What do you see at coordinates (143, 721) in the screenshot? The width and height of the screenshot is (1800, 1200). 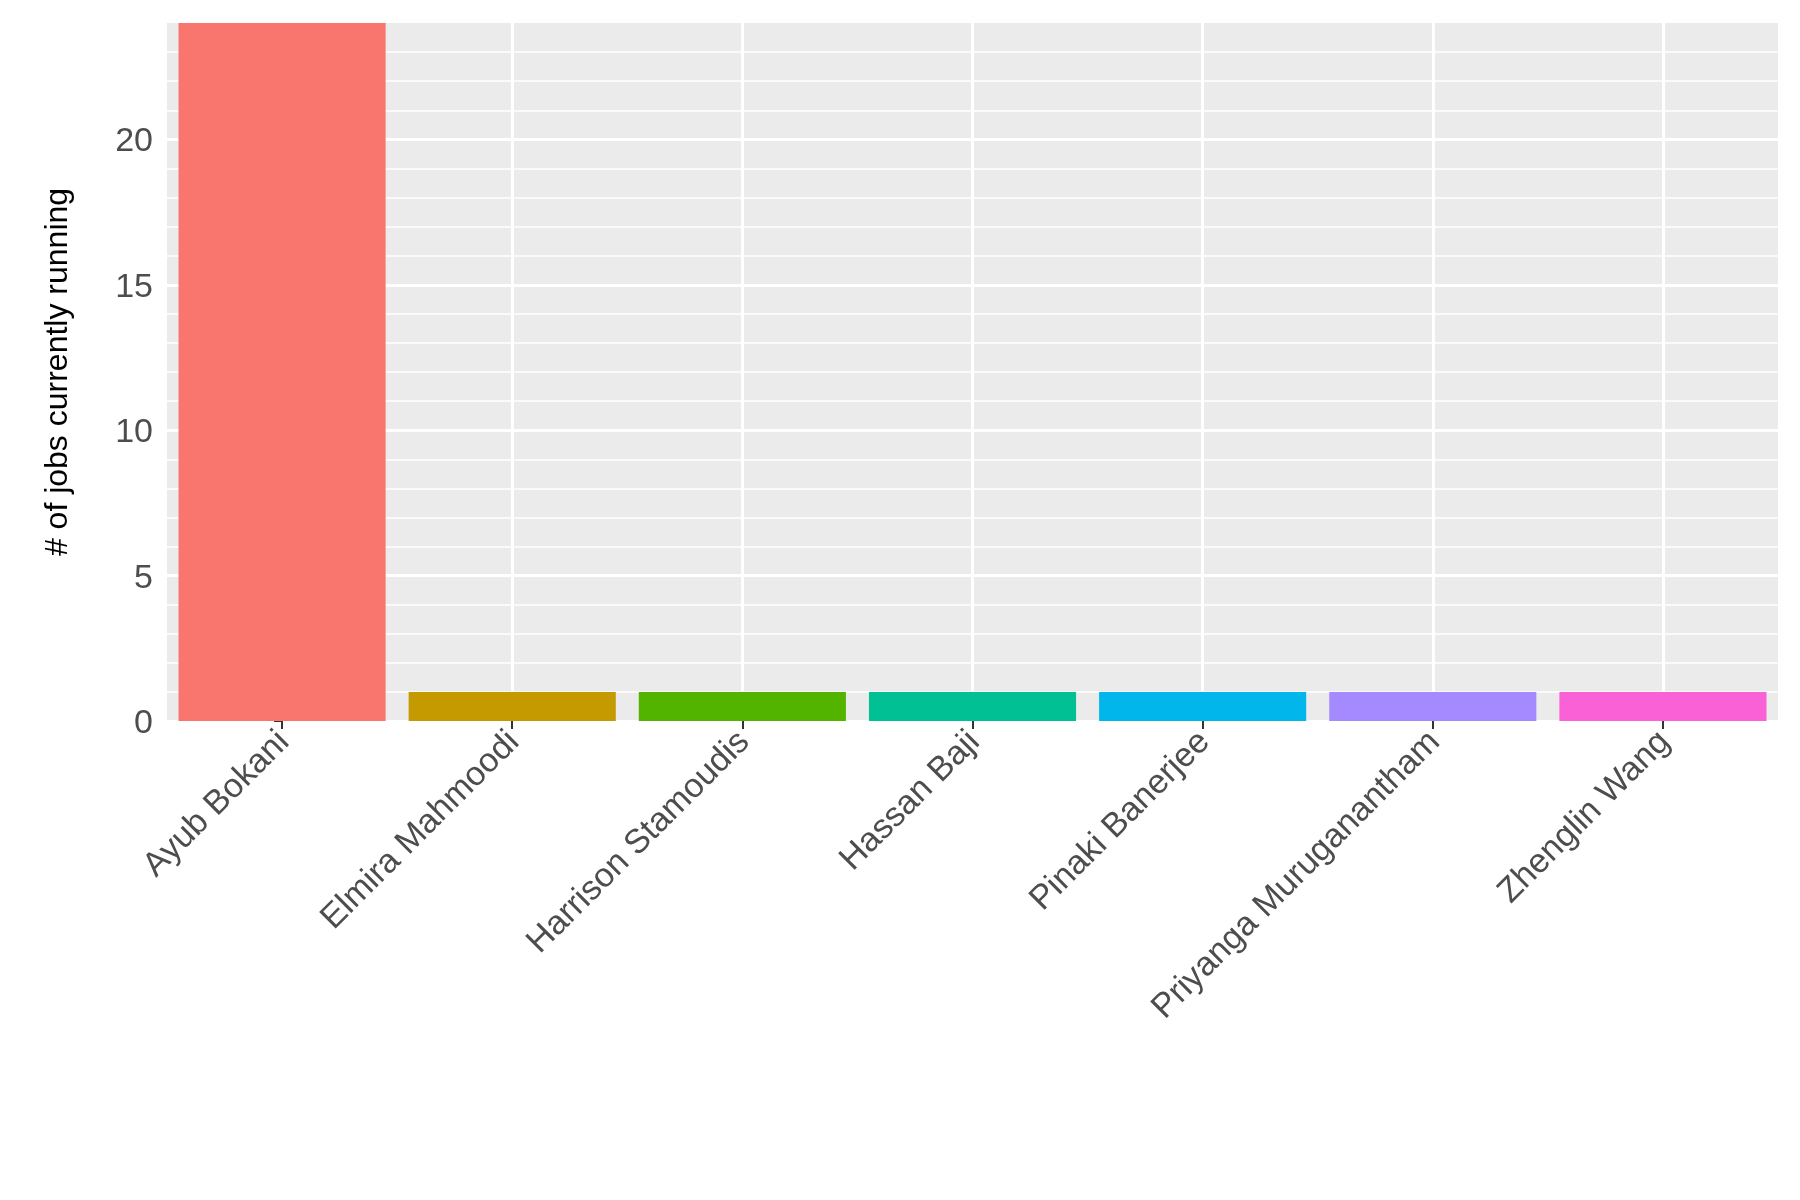 I see `y-tick-label: 0` at bounding box center [143, 721].